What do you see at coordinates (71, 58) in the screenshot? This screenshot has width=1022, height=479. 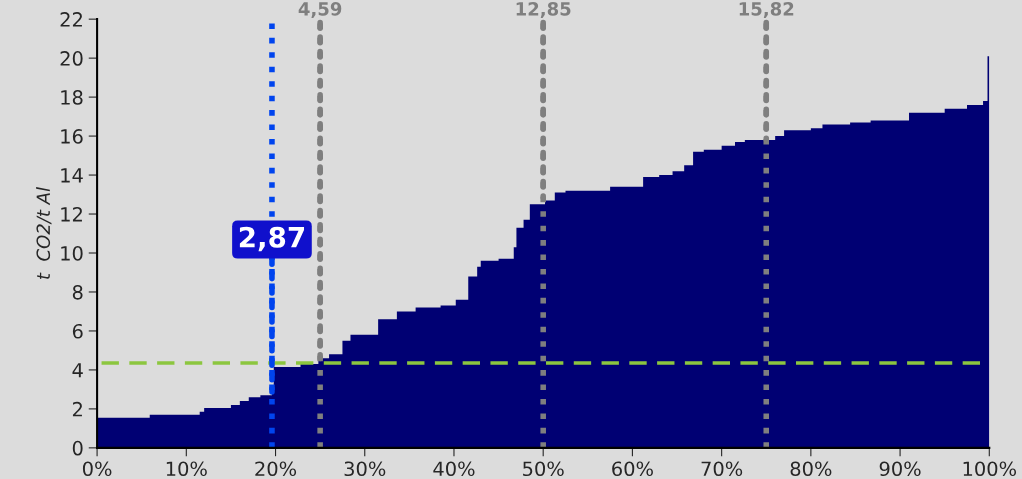 I see `y-tick-label: 20` at bounding box center [71, 58].